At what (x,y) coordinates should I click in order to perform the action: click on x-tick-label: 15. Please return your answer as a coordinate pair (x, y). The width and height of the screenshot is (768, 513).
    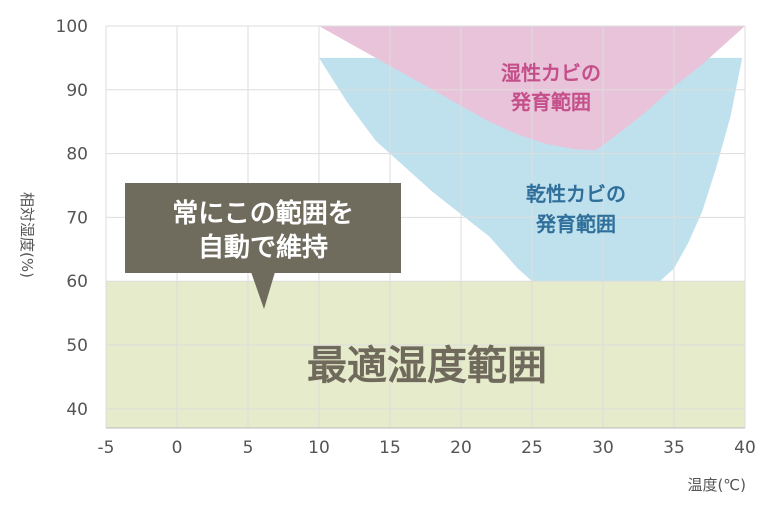
    Looking at the image, I should click on (390, 448).